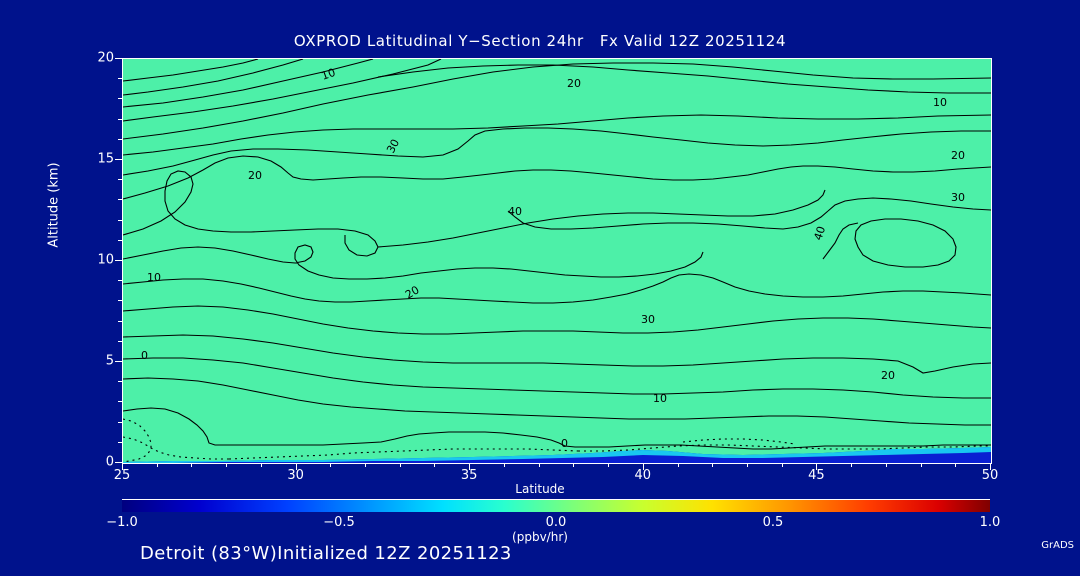 The image size is (1080, 576). Describe the element at coordinates (251, 213) in the screenshot. I see `contour-line-20-left` at that location.